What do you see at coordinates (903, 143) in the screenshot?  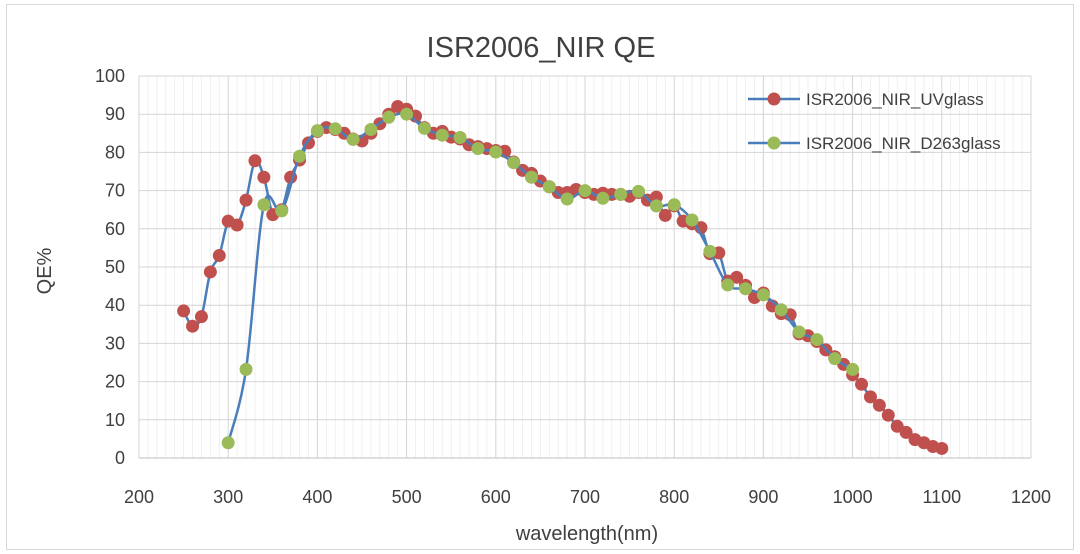 I see `legend-label: ISR2006_NIR_D263glass` at bounding box center [903, 143].